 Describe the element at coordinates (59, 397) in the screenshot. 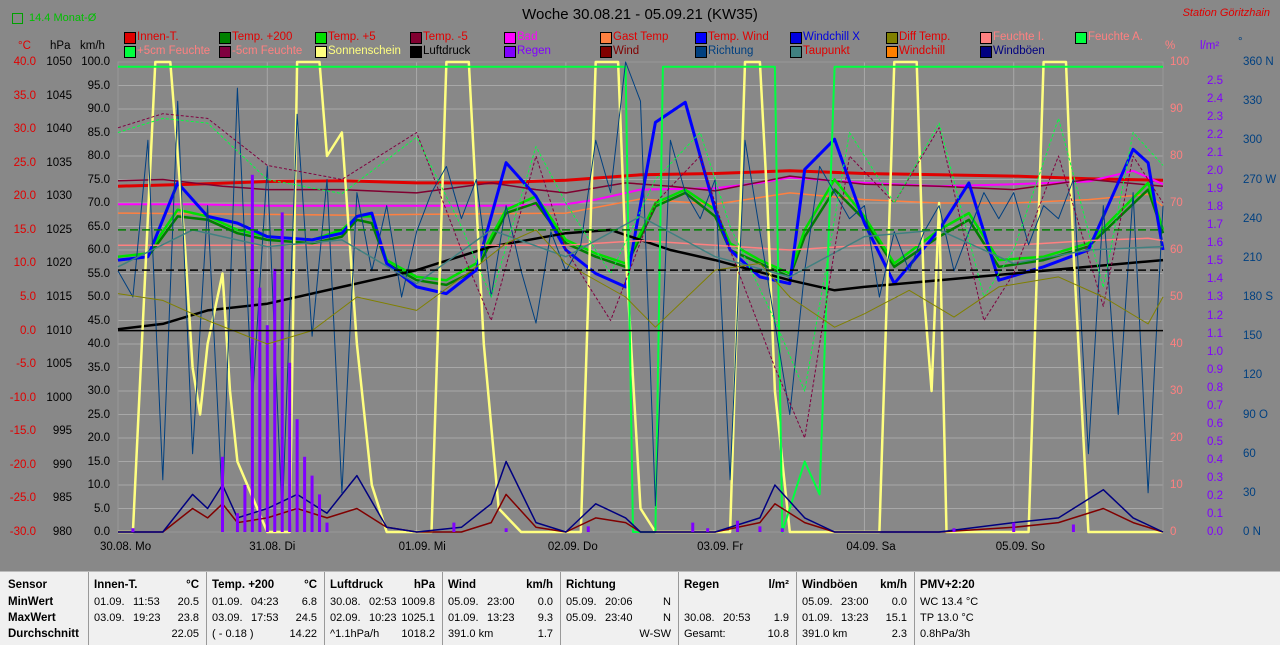

I see `pressure-tick-label: 1000` at that location.